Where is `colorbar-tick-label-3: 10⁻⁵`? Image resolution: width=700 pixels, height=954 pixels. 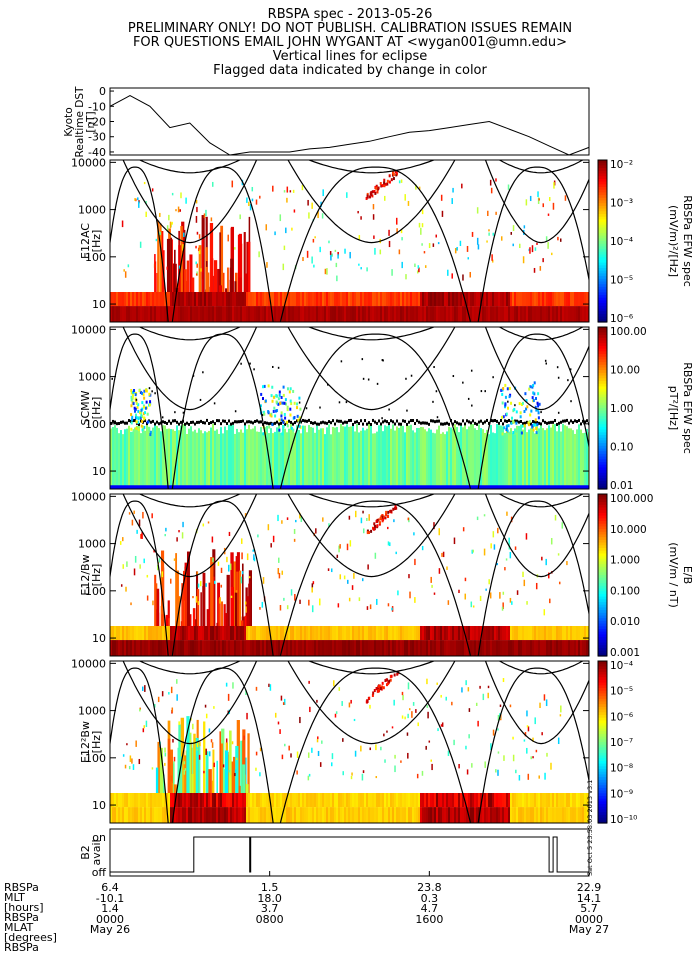 colorbar-tick-label-3: 10⁻⁵ is located at coordinates (621, 281).